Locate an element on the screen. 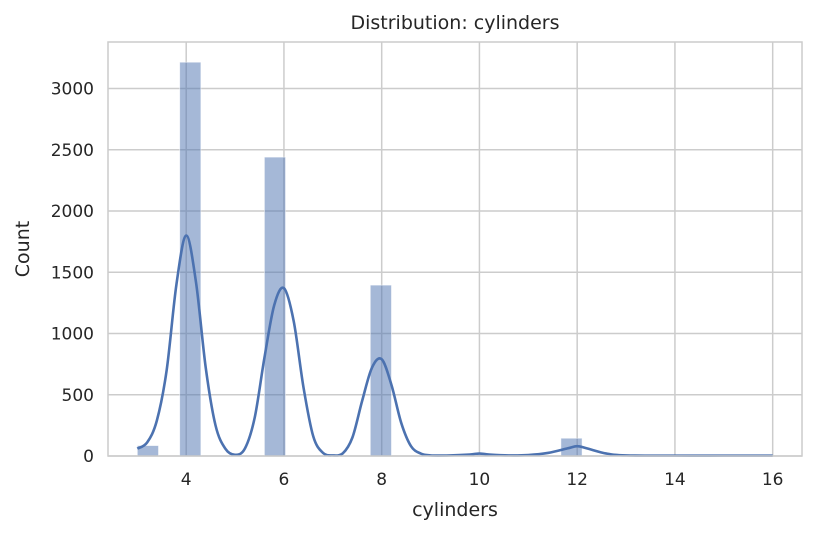 Image resolution: width=816 pixels, height=535 pixels. y-tick-label: 500 is located at coordinates (78, 396).